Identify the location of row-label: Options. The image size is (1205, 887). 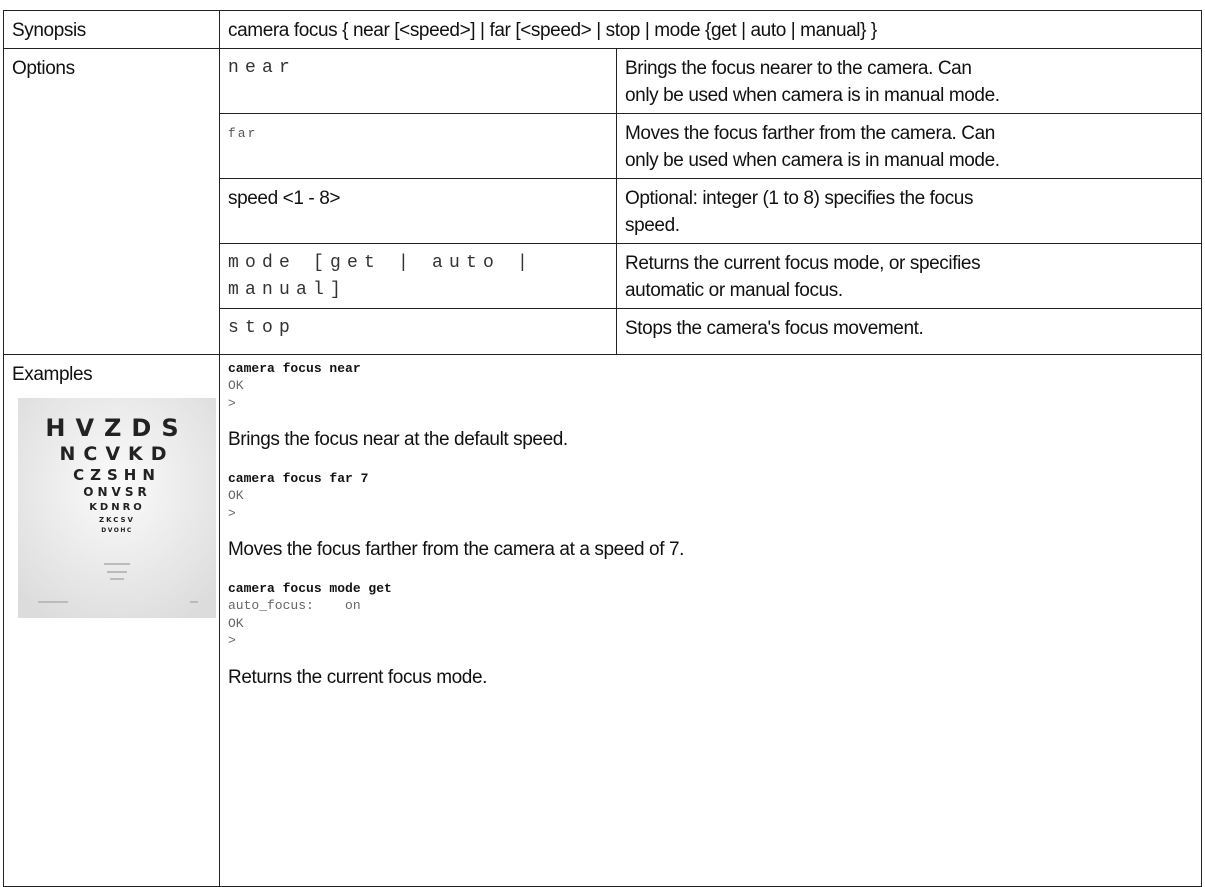
(111, 201).